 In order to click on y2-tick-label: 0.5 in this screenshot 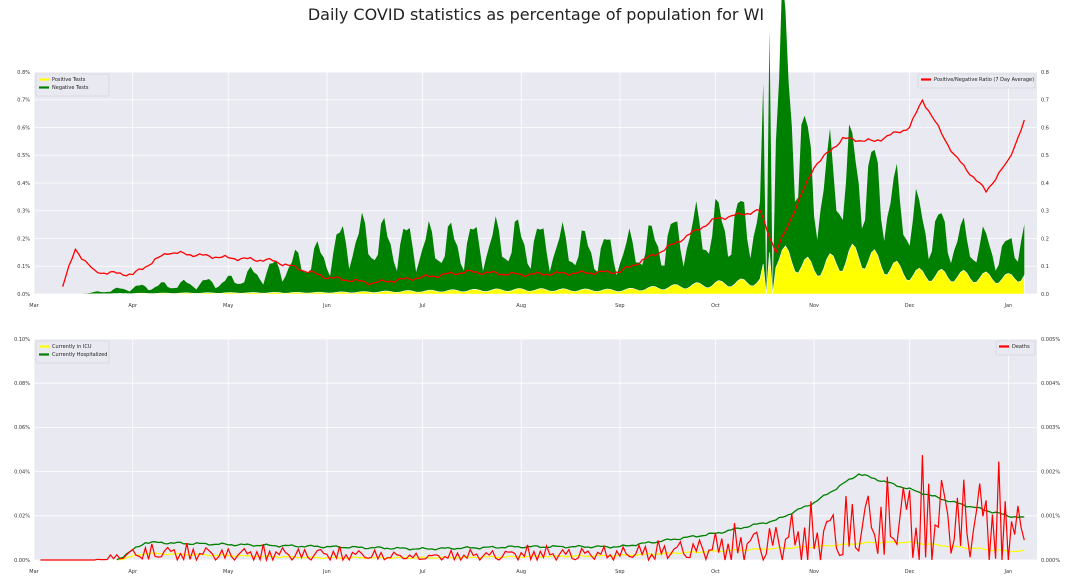, I will do `click(1045, 156)`.